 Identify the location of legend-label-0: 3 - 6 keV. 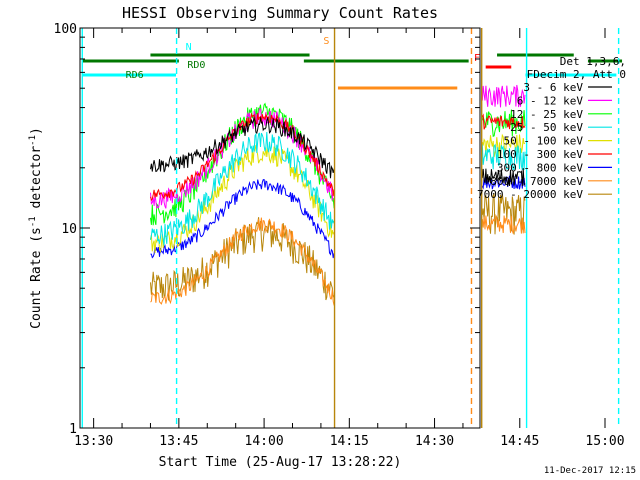
(553, 87).